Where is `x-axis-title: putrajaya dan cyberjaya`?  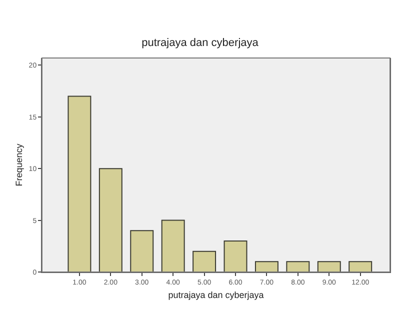
x-axis-title: putrajaya dan cyberjaya is located at coordinates (216, 295).